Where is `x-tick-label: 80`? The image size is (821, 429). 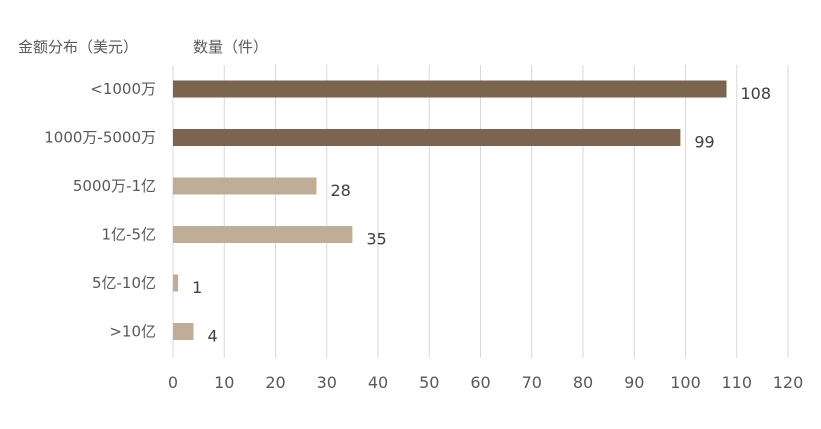
x-tick-label: 80 is located at coordinates (583, 382).